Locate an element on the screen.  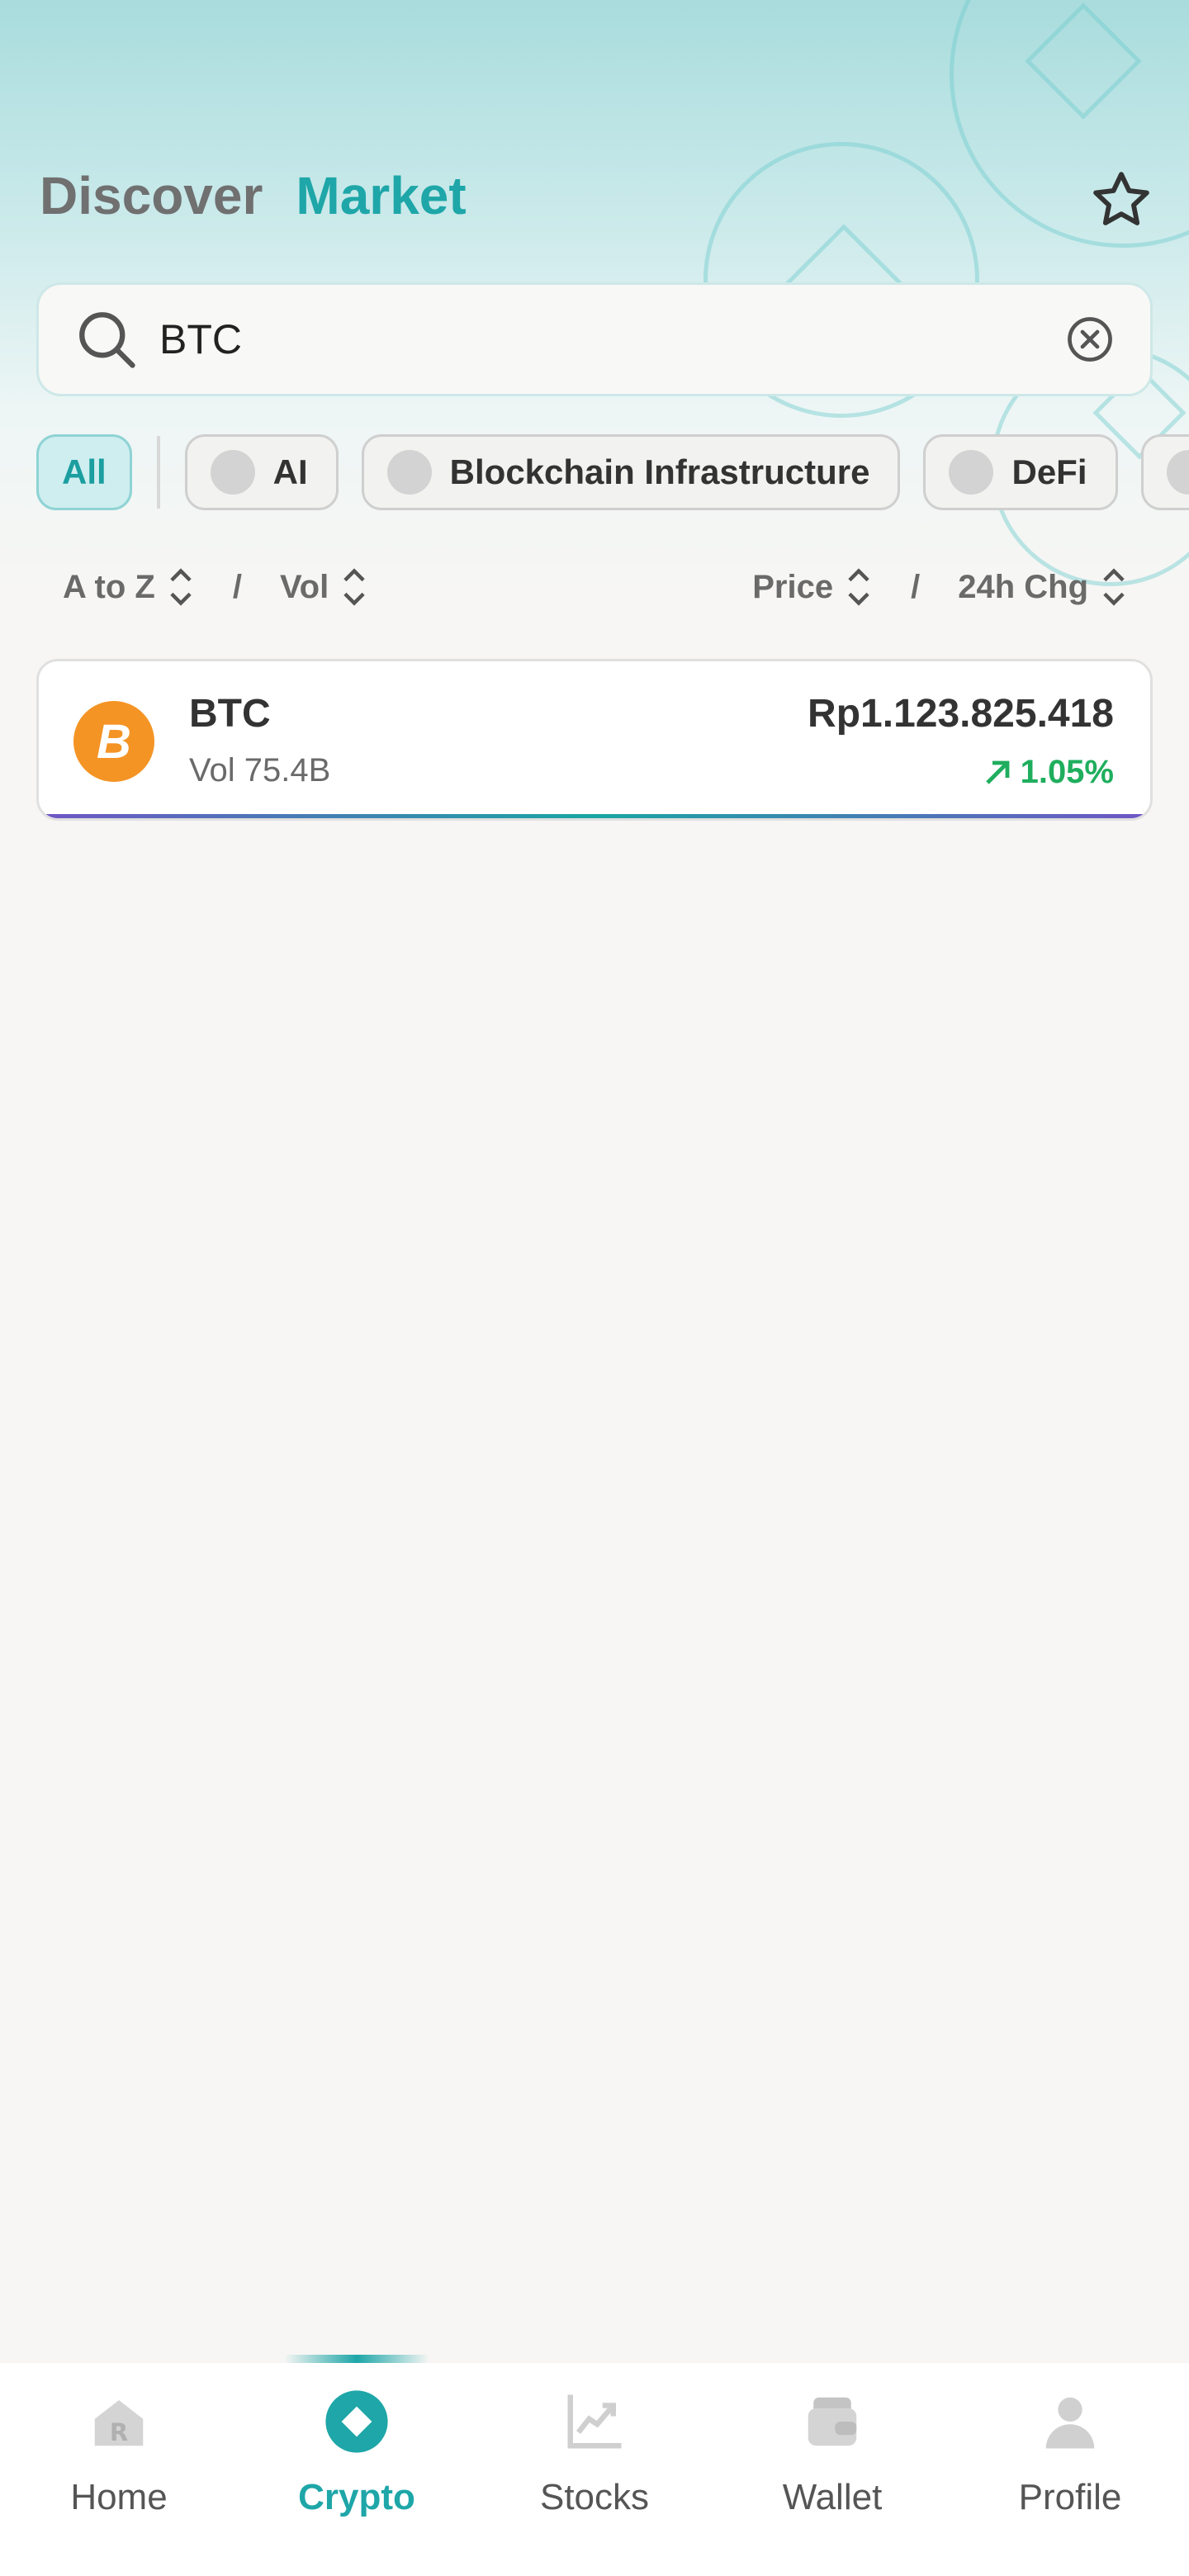
top-tabs: Discover Market is located at coordinates (253, 195).